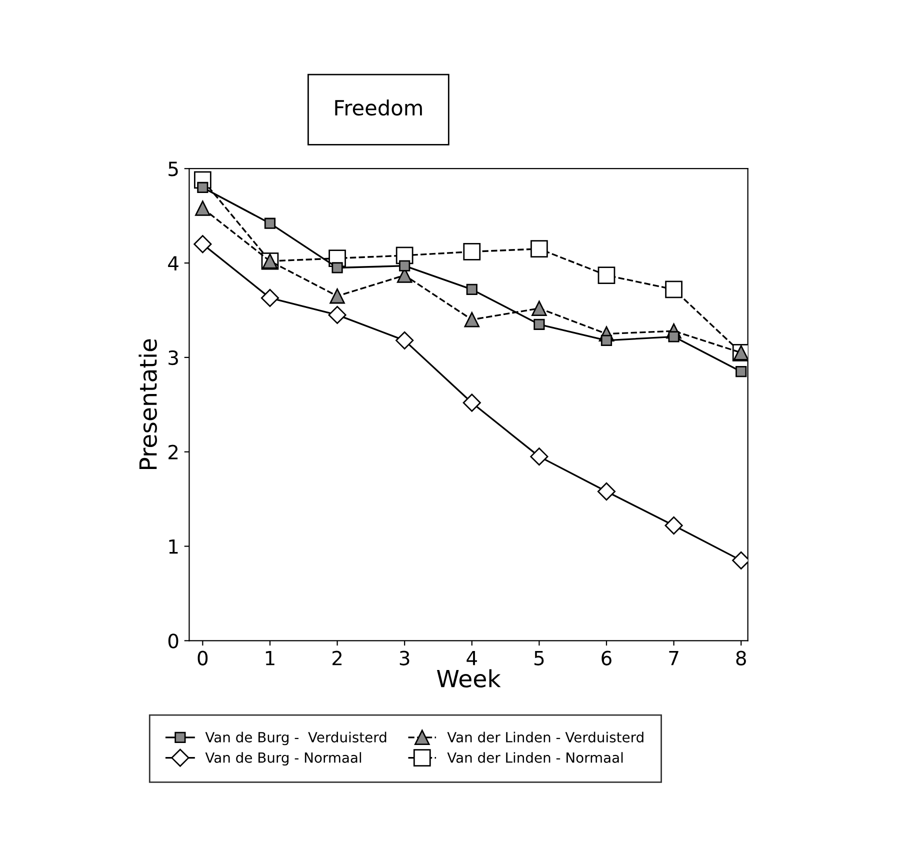 Image resolution: width=901 pixels, height=843 pixels. I want to click on y-tick-label: 5, so click(173, 169).